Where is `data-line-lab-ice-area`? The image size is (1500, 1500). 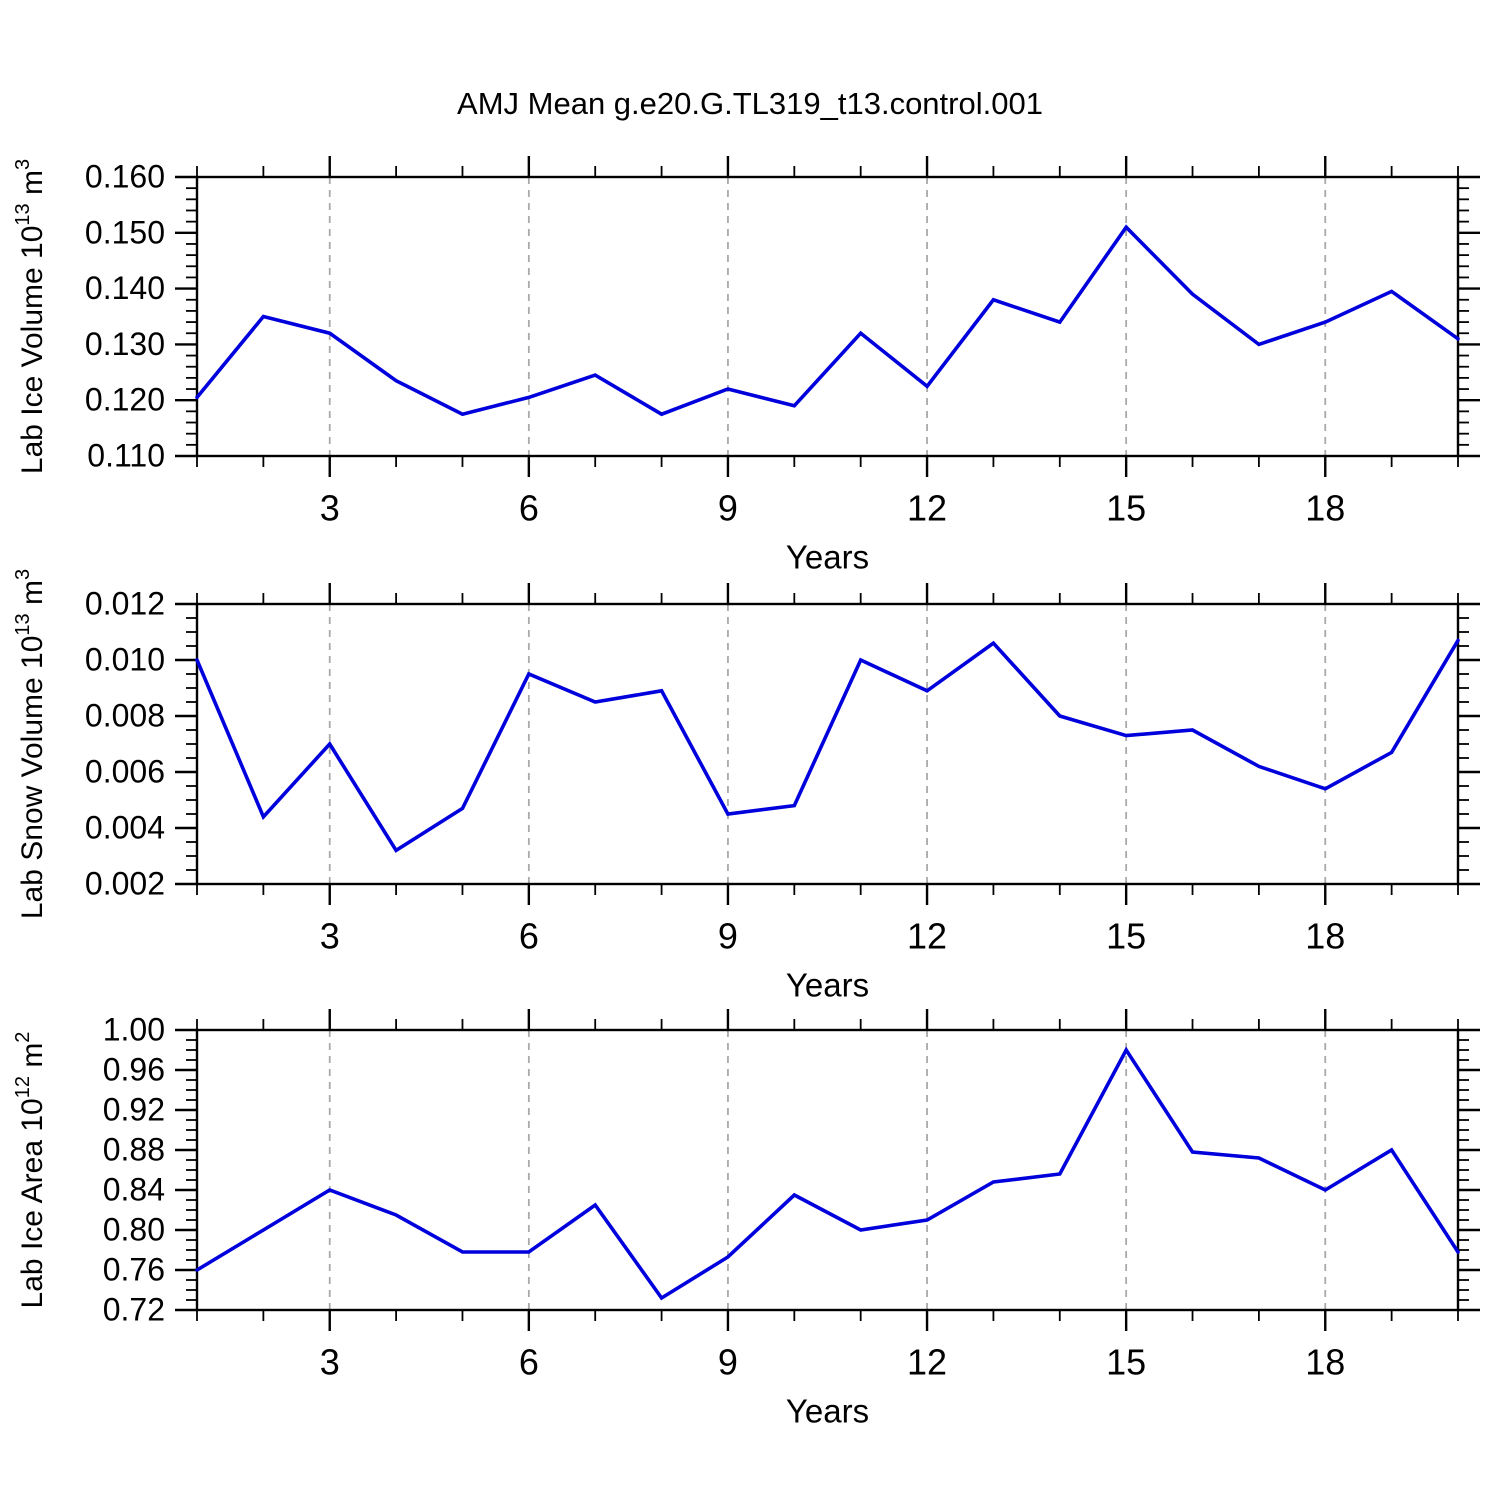
data-line-lab-ice-area is located at coordinates (827, 1173).